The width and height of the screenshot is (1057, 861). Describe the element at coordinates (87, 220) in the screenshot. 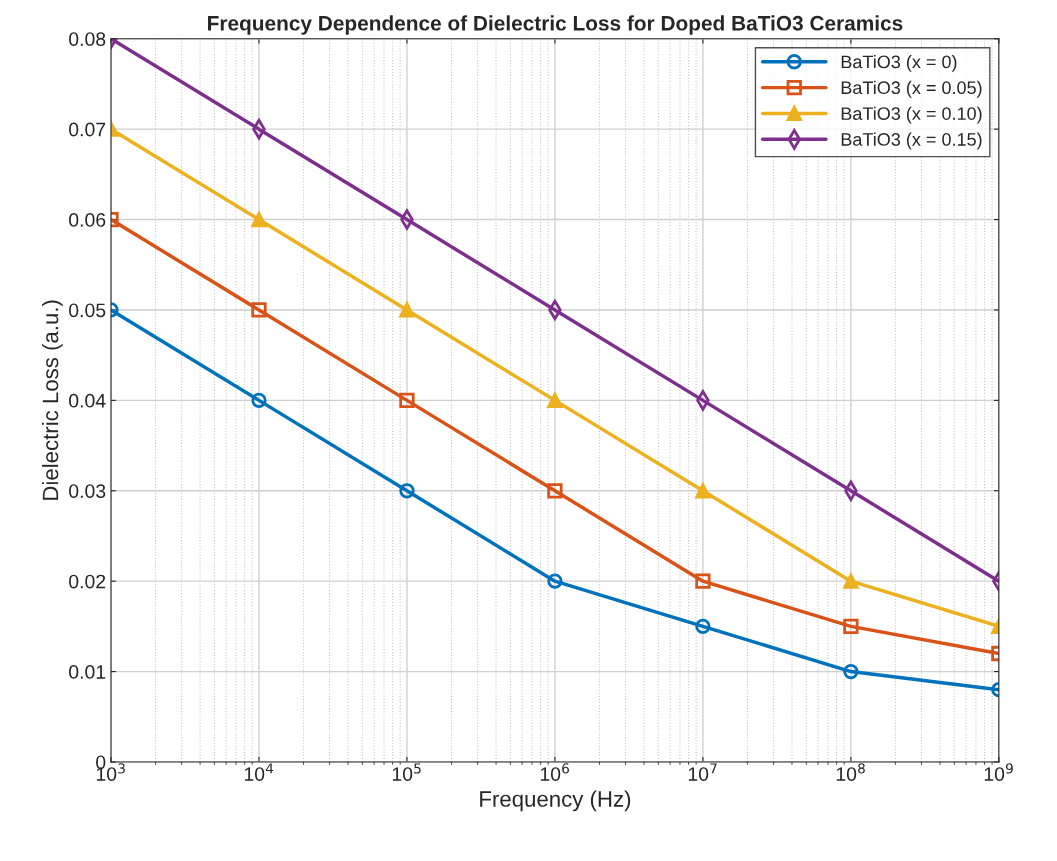

I see `y-tick-label: 0.06` at that location.